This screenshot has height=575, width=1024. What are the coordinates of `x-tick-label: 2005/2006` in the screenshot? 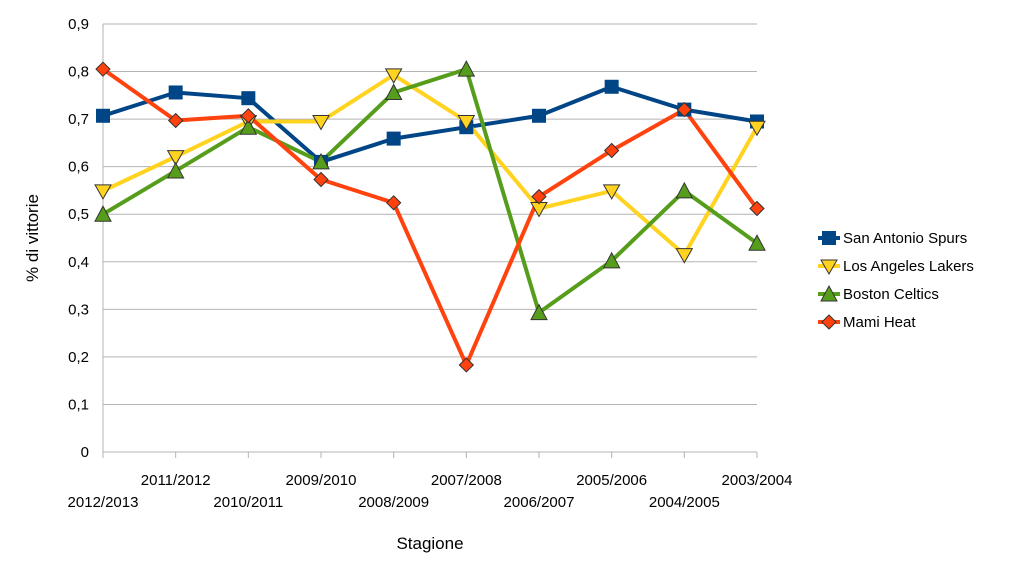 It's located at (611, 480).